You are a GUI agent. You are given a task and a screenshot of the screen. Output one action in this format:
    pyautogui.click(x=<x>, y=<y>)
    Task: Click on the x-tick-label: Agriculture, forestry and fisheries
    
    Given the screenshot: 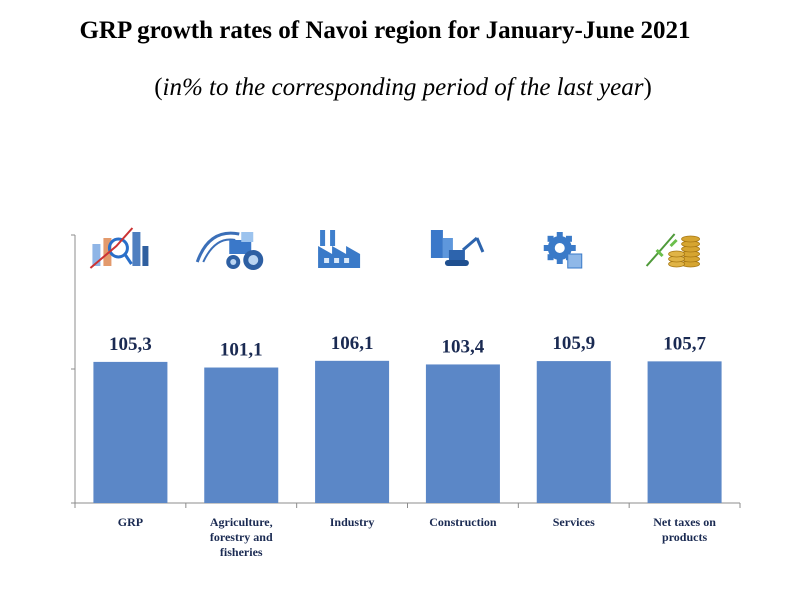 What is the action you would take?
    pyautogui.click(x=241, y=537)
    